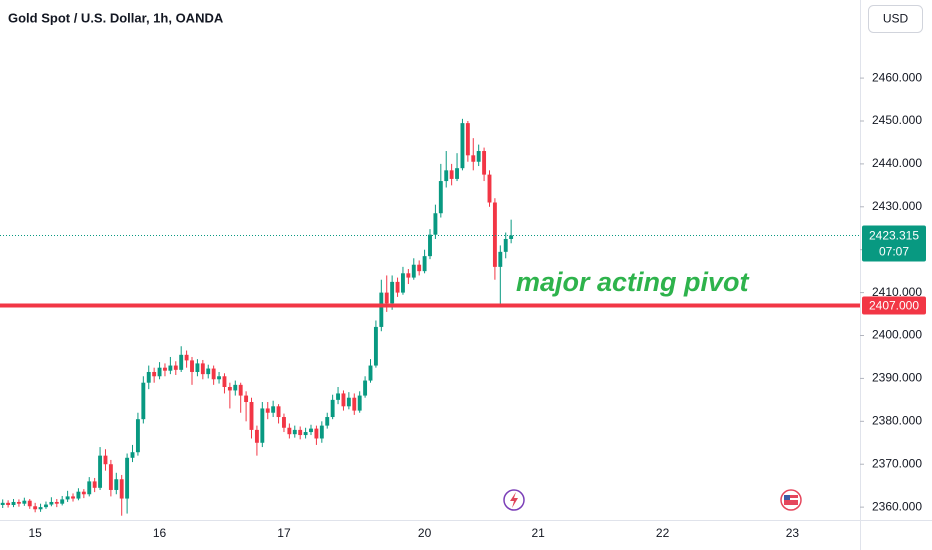 The height and width of the screenshot is (550, 932). What do you see at coordinates (897, 77) in the screenshot?
I see `y-tick-label: 2460.000` at bounding box center [897, 77].